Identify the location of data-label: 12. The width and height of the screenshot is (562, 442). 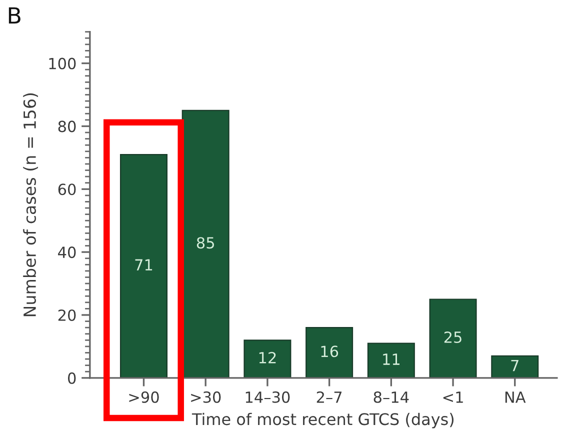
(267, 358).